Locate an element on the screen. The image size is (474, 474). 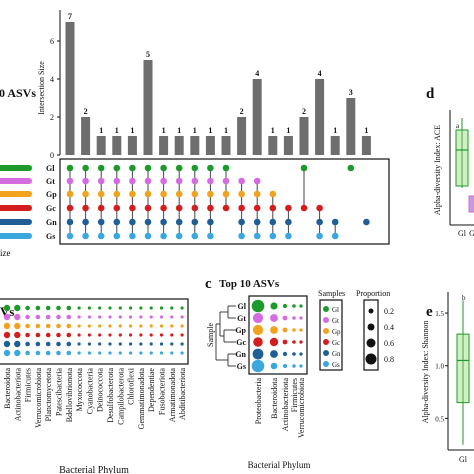
panel-c-frame is located at coordinates (278, 335).